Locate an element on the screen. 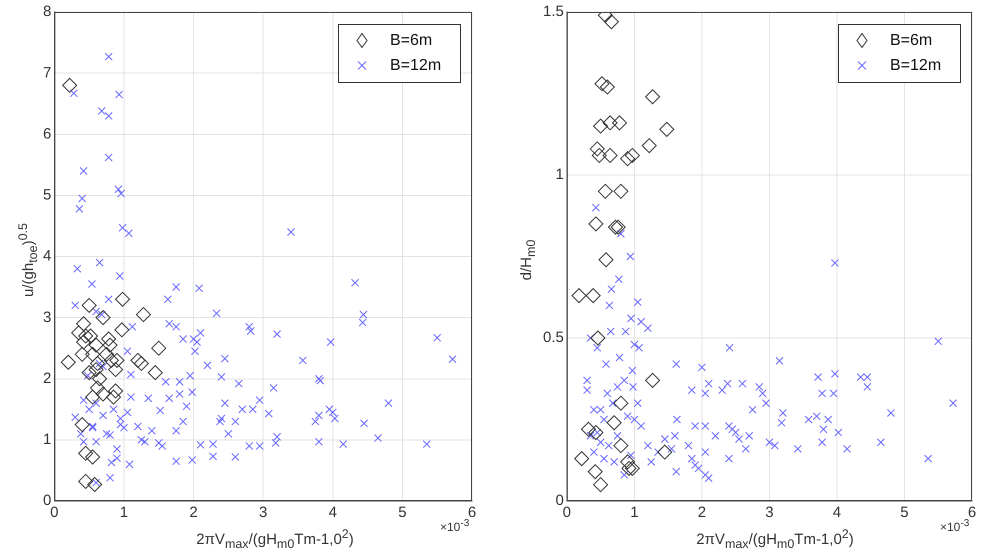 Image resolution: width=983 pixels, height=559 pixels. y-tick-label: 6 is located at coordinates (47, 133).